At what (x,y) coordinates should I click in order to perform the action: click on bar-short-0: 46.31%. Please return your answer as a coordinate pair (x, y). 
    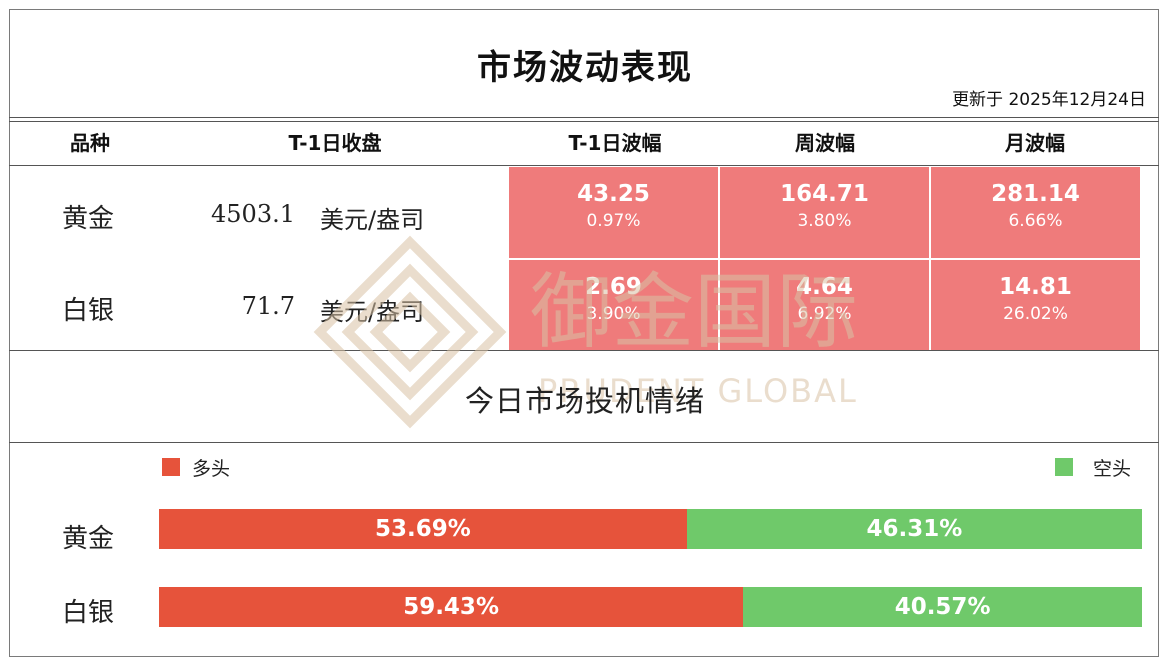
    Looking at the image, I should click on (914, 529).